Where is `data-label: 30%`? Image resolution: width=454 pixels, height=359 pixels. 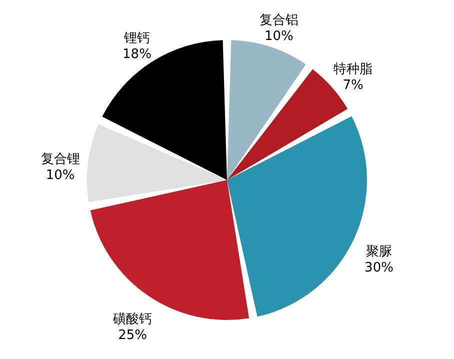
data-label: 30% is located at coordinates (379, 268).